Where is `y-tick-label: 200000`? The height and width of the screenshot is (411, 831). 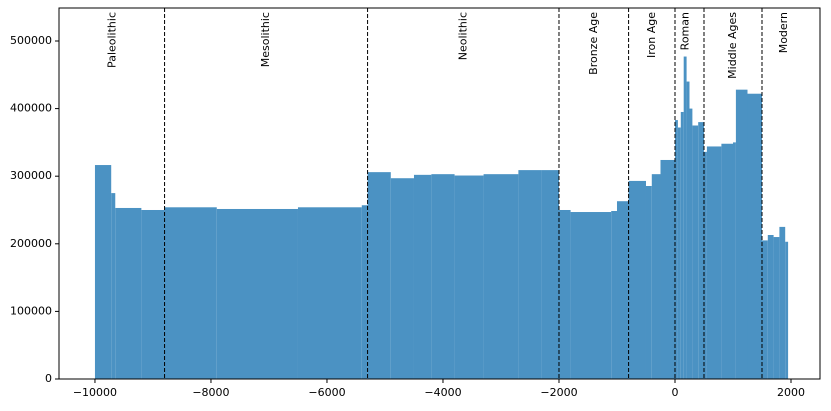
y-tick-label: 200000 is located at coordinates (31, 243).